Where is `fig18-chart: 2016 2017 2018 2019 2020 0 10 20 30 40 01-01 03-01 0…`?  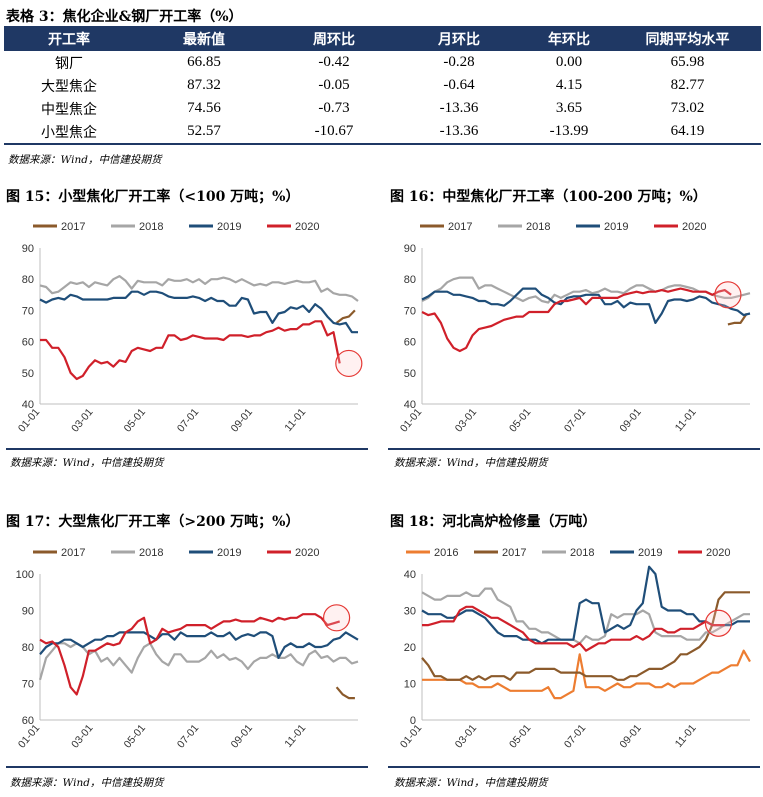
fig18-chart: 2016 2017 2018 2019 2020 0 10 20 30 40 01-01 03-01 0… is located at coordinates (572, 649).